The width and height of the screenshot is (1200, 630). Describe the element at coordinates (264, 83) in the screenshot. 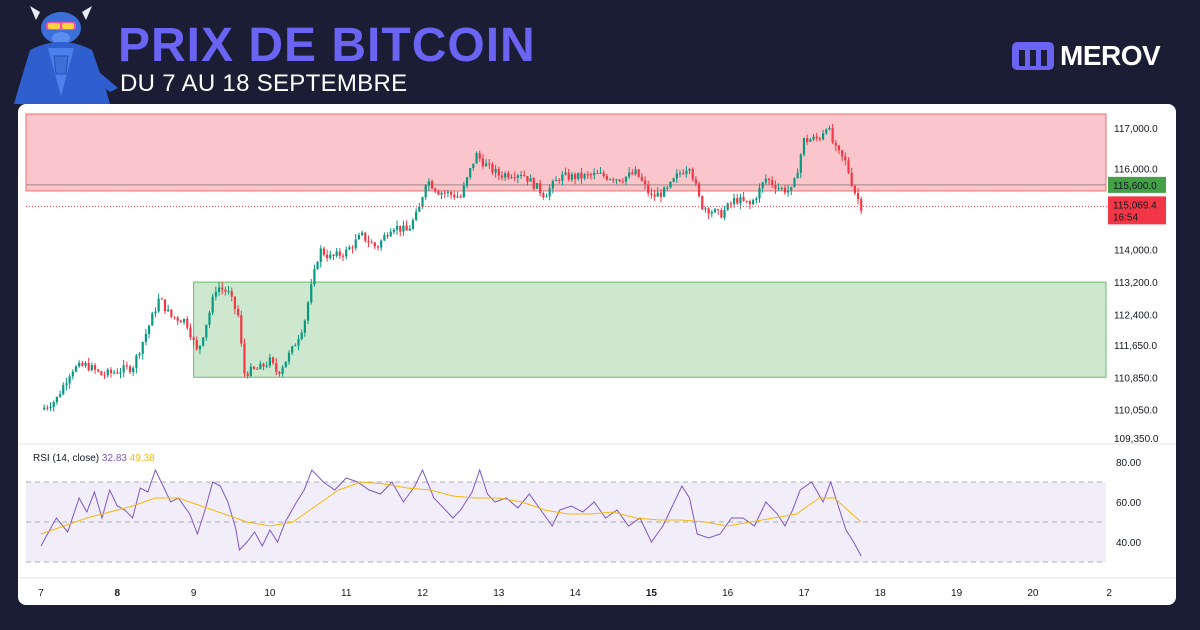

I see `page-subtitle: DU 7 AU 18 SEPTEMBRE` at that location.